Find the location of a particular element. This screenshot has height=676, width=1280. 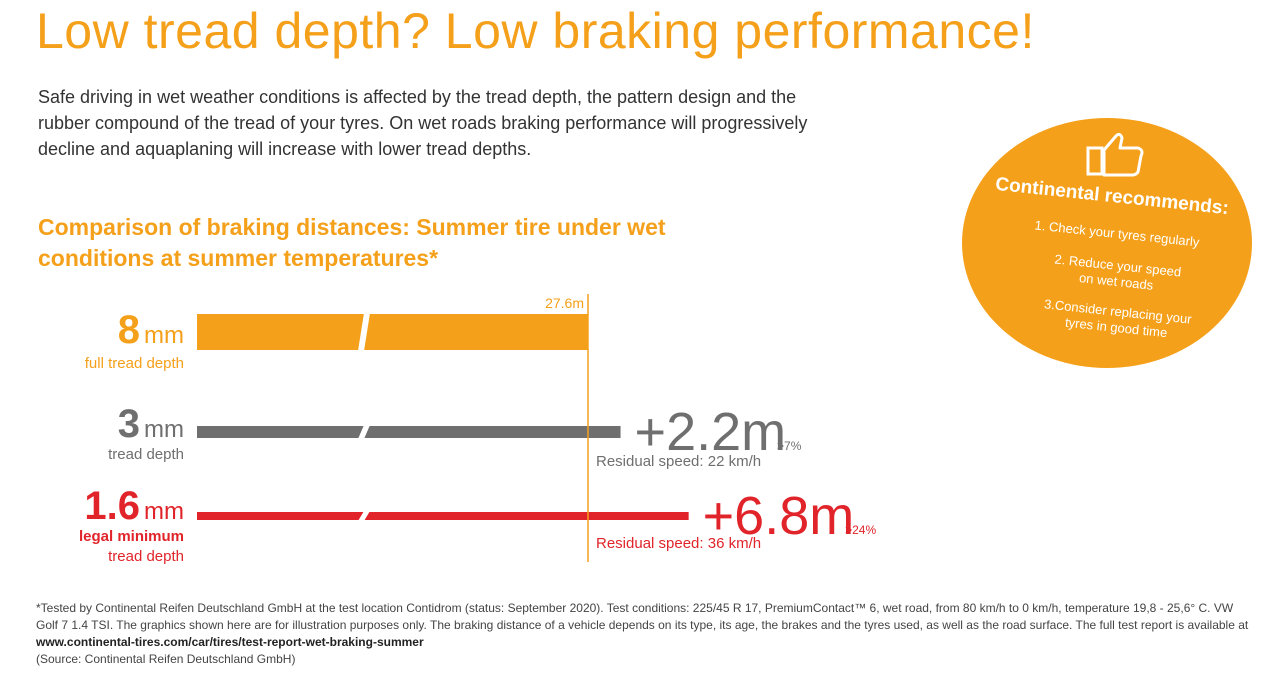

row-sublabel: full tread depth is located at coordinates (134, 363).